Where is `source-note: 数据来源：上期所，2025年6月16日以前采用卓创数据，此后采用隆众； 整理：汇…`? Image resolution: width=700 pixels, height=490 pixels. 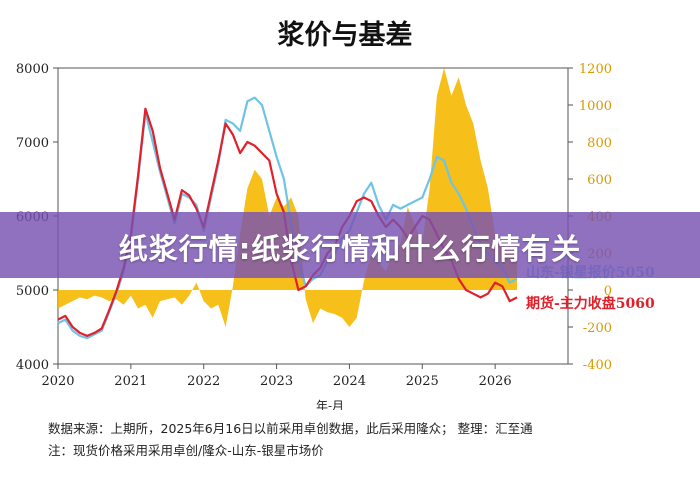
source-note: 数据来源：上期所，2025年6月16日以前采用卓创数据，此后采用隆众； 整理：汇… is located at coordinates (290, 428).